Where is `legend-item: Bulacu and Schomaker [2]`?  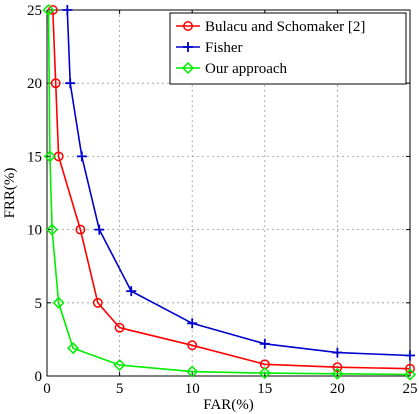
legend-item: Bulacu and Schomaker [2] is located at coordinates (270, 27).